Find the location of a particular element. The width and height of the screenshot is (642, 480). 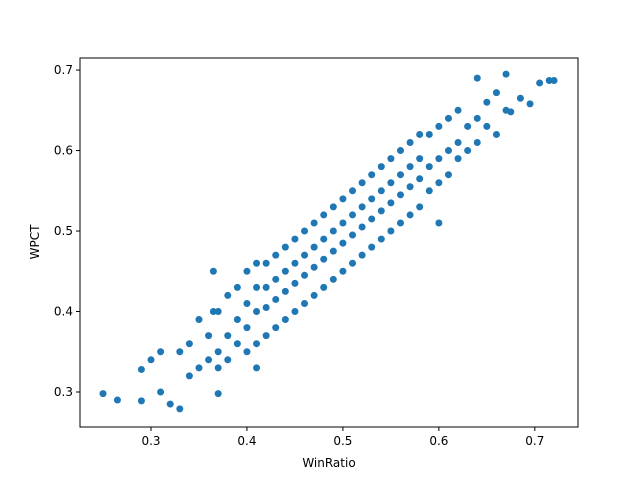

y-tick-label: 0.5 is located at coordinates (63, 231).